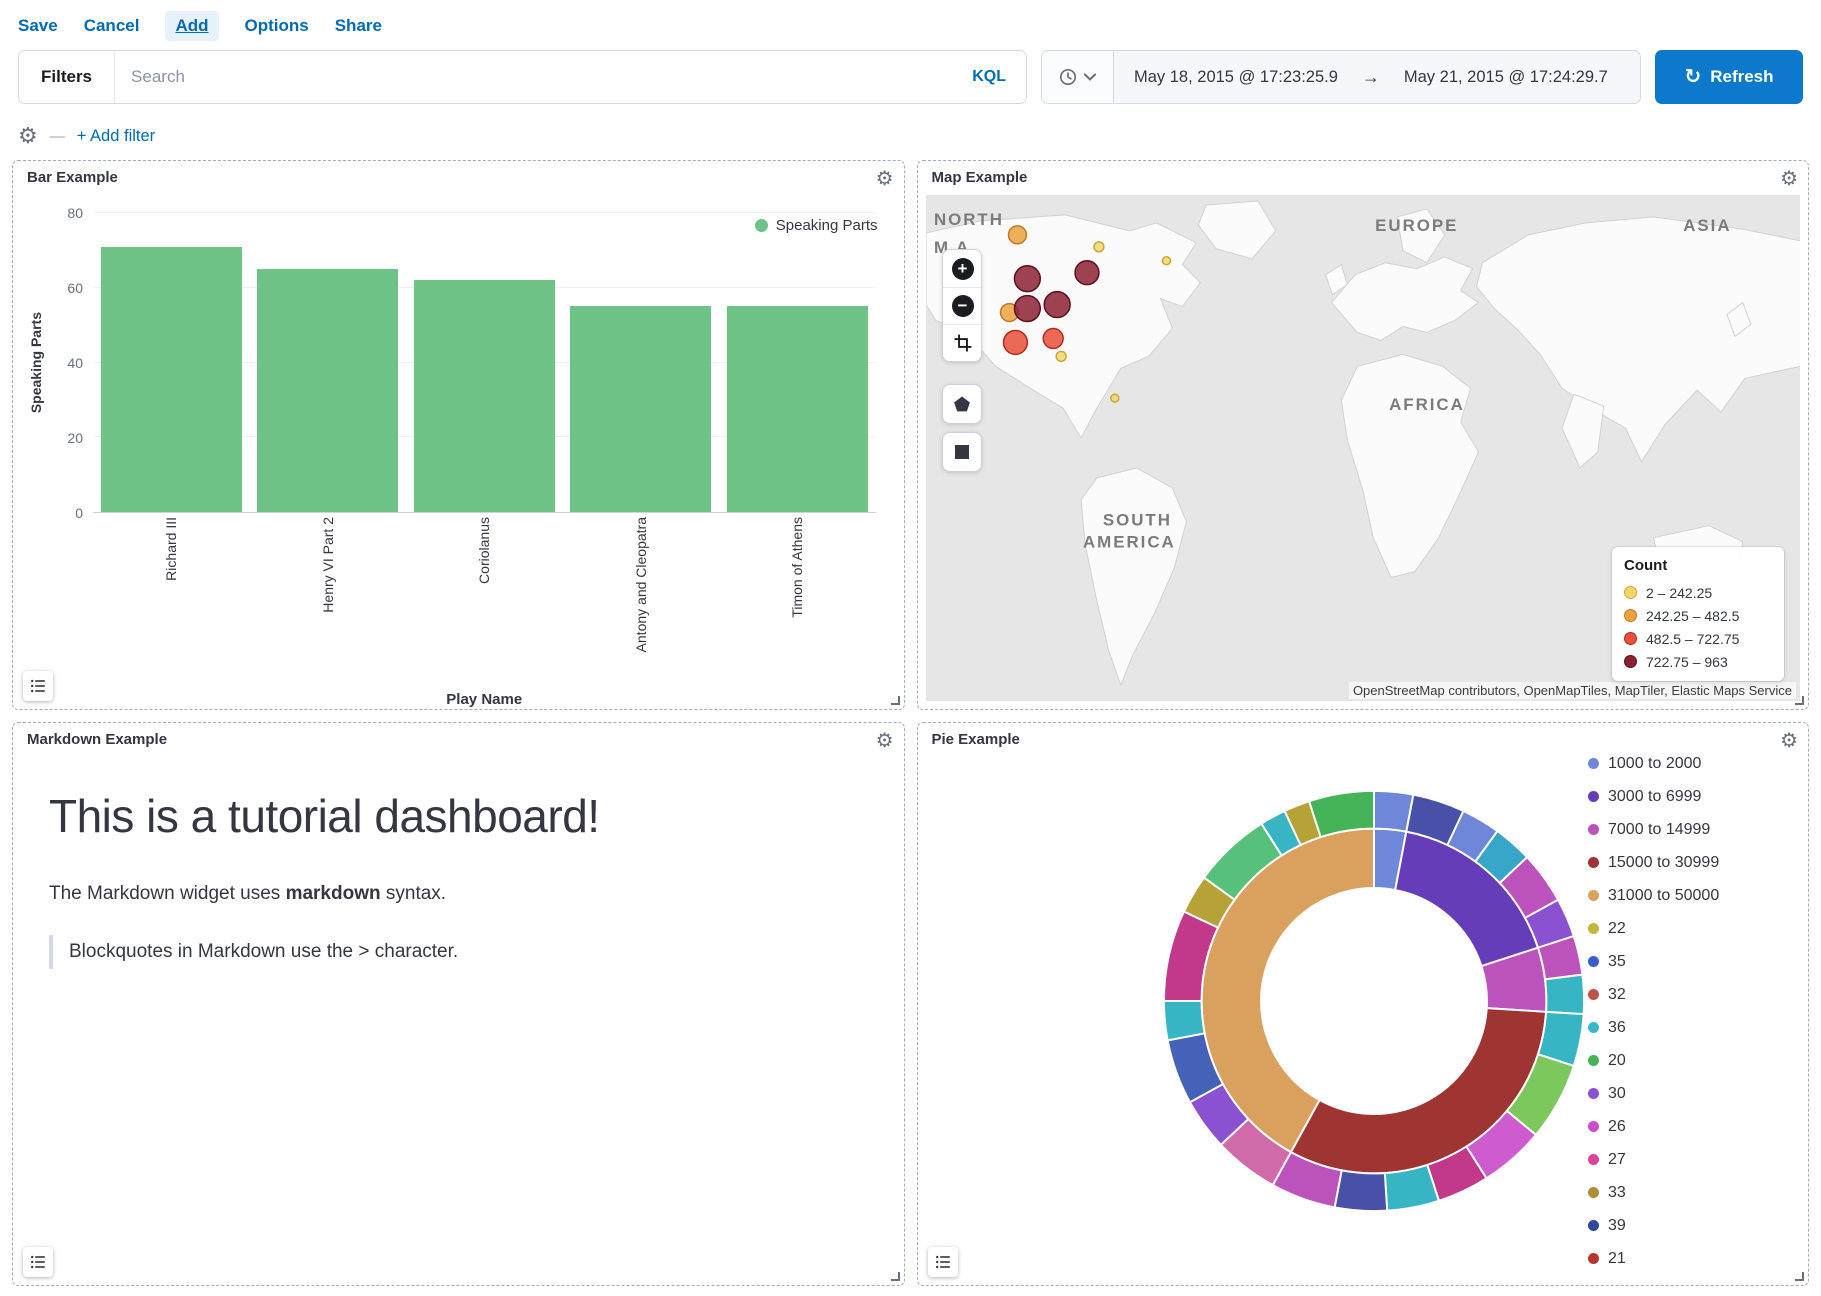  Describe the element at coordinates (1688, 961) in the screenshot. I see `pie-legend-item: 35` at that location.